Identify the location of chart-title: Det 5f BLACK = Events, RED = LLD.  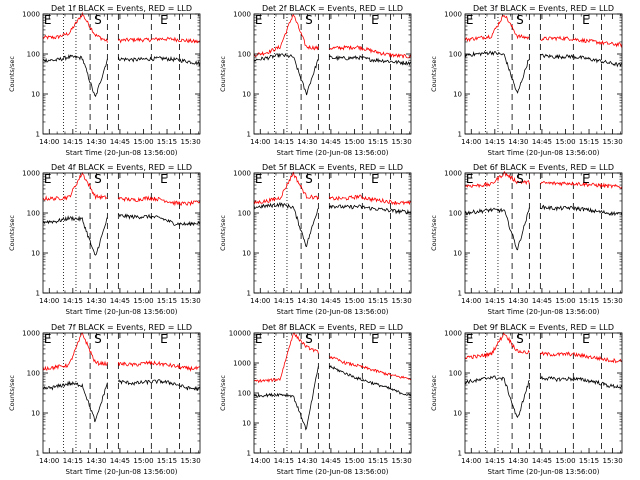
(332, 167).